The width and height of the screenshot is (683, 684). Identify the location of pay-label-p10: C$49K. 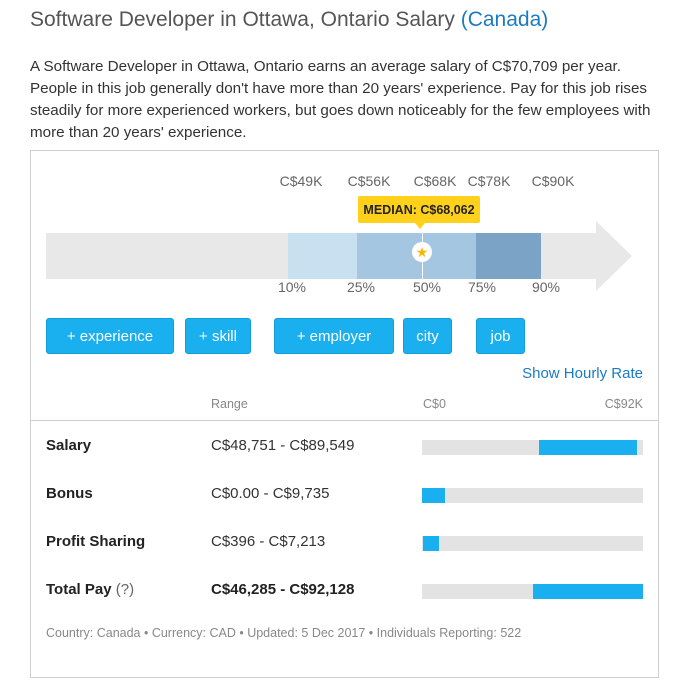
(301, 181).